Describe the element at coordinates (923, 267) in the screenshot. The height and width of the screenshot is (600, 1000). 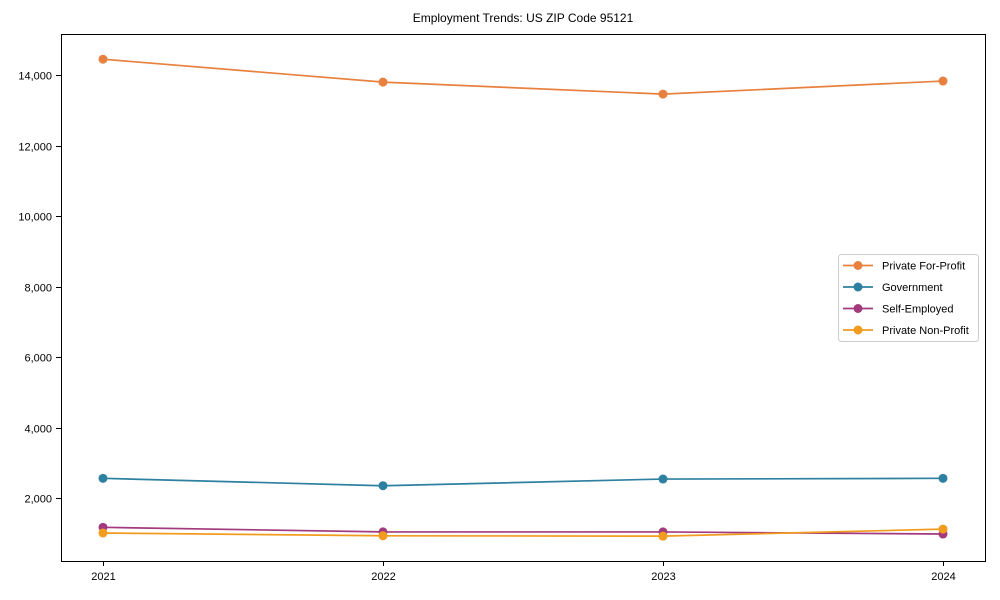
I see `legend-item-label: Private For-Profit` at that location.